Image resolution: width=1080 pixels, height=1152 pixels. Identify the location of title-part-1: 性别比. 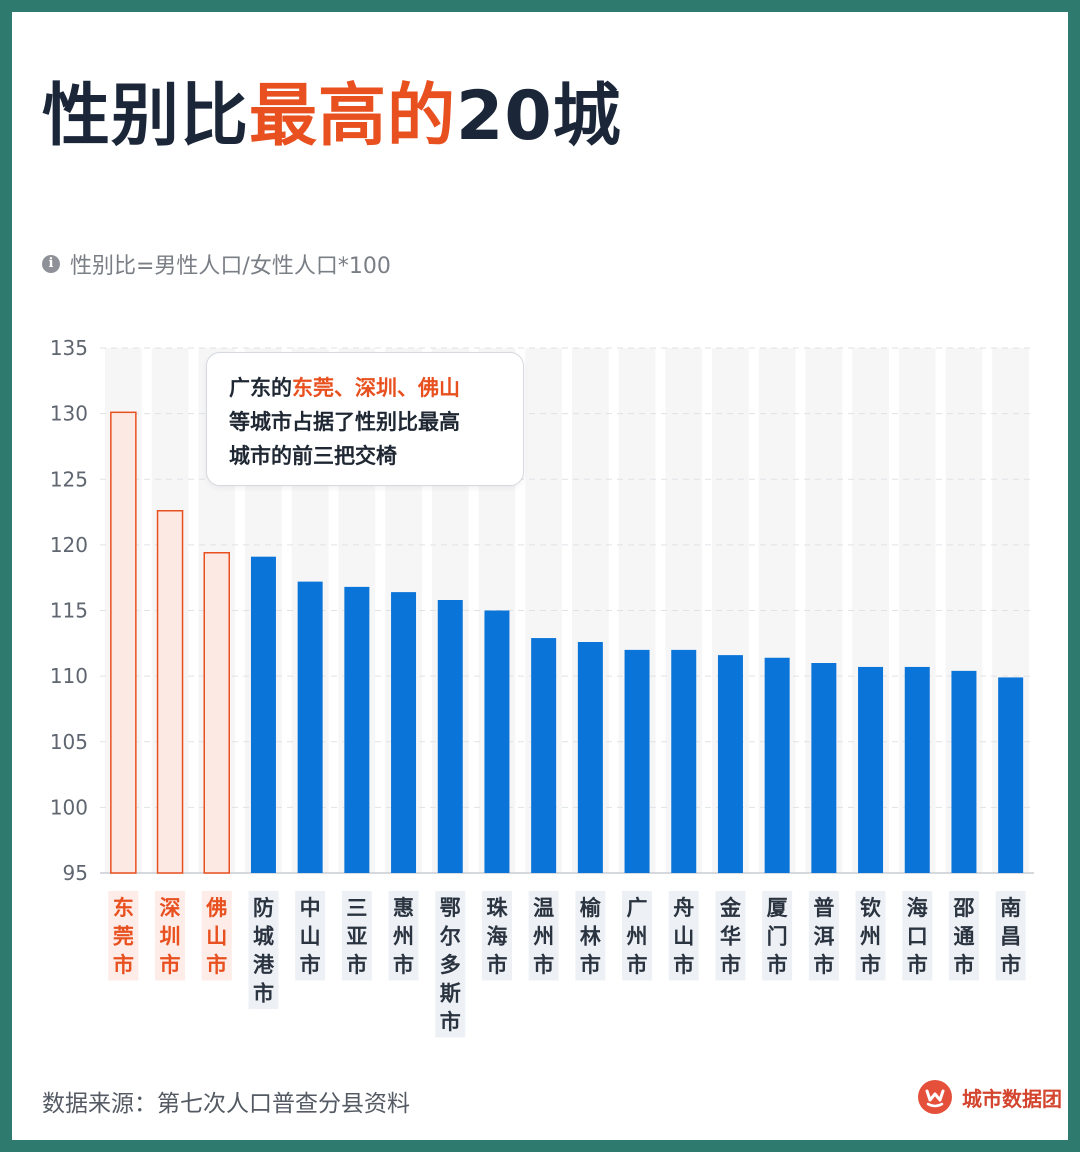
(146, 116).